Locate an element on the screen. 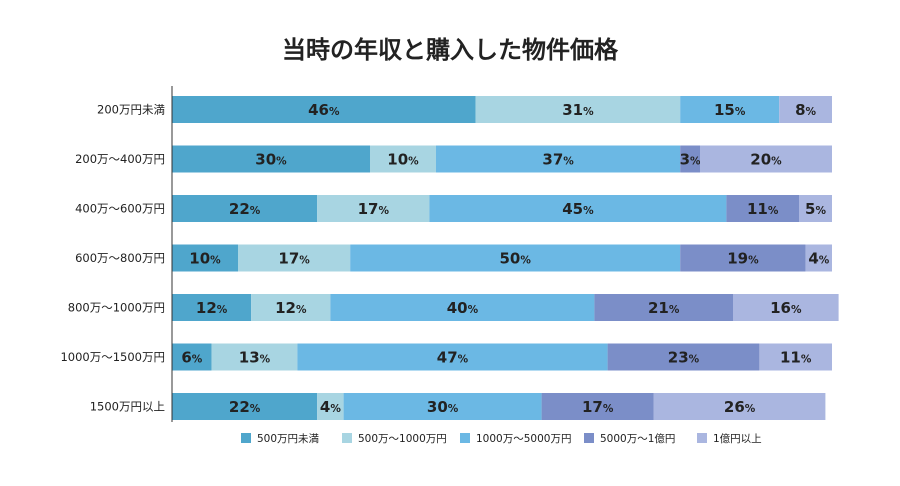 The height and width of the screenshot is (486, 900). data-label: 47% is located at coordinates (453, 358).